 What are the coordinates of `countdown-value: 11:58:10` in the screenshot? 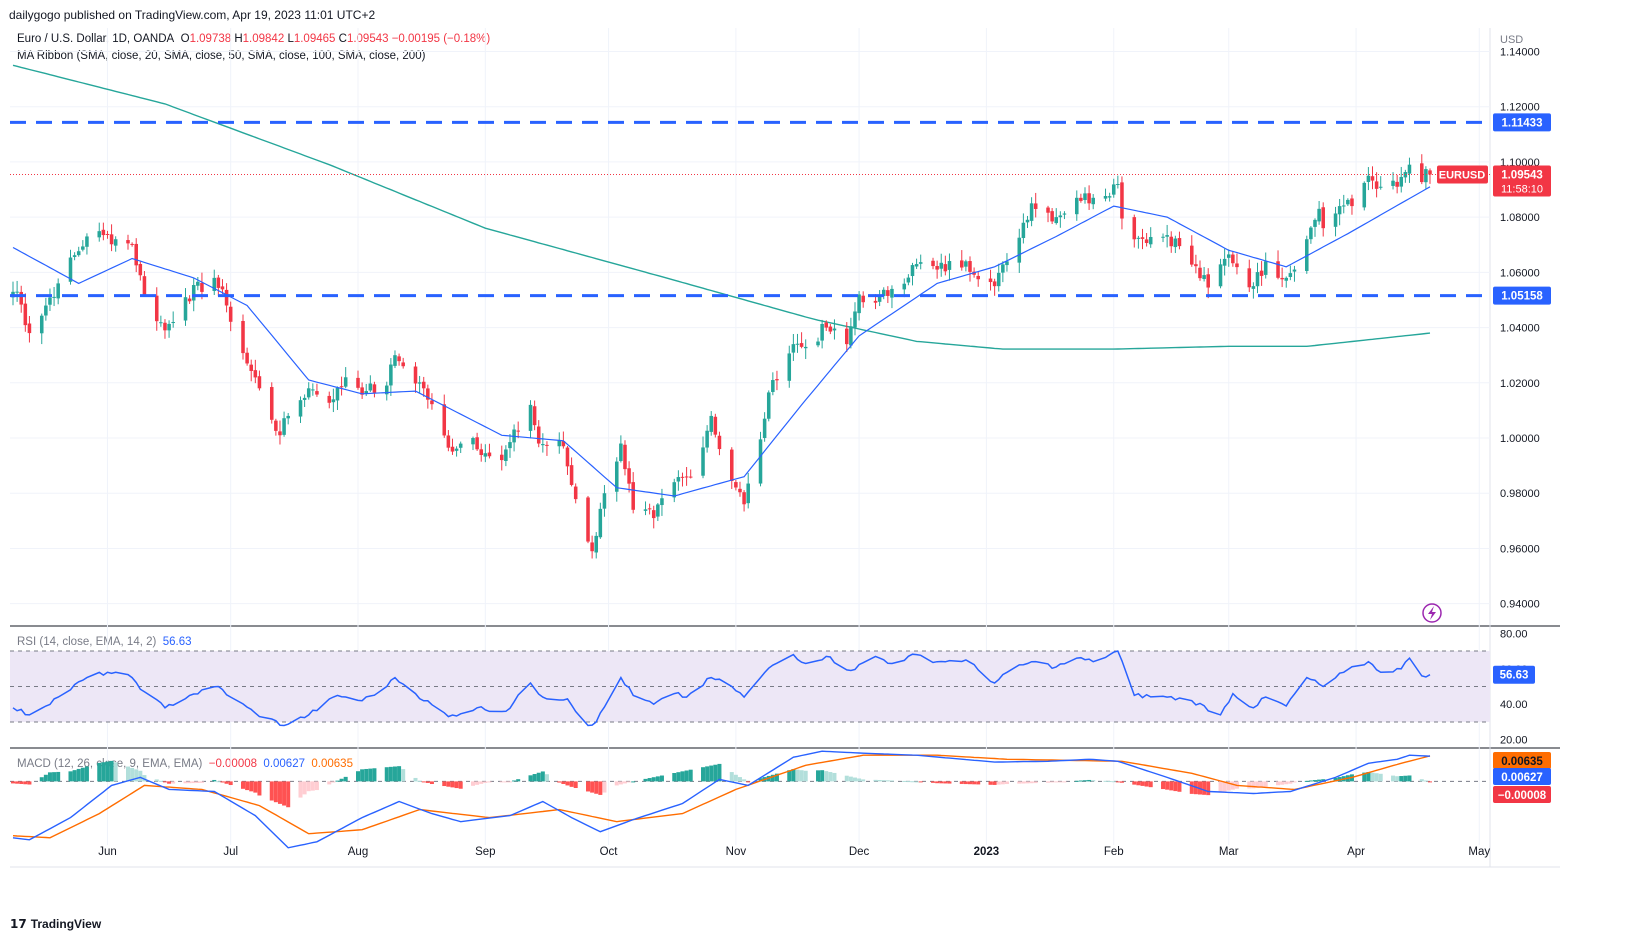 It's located at (1522, 190).